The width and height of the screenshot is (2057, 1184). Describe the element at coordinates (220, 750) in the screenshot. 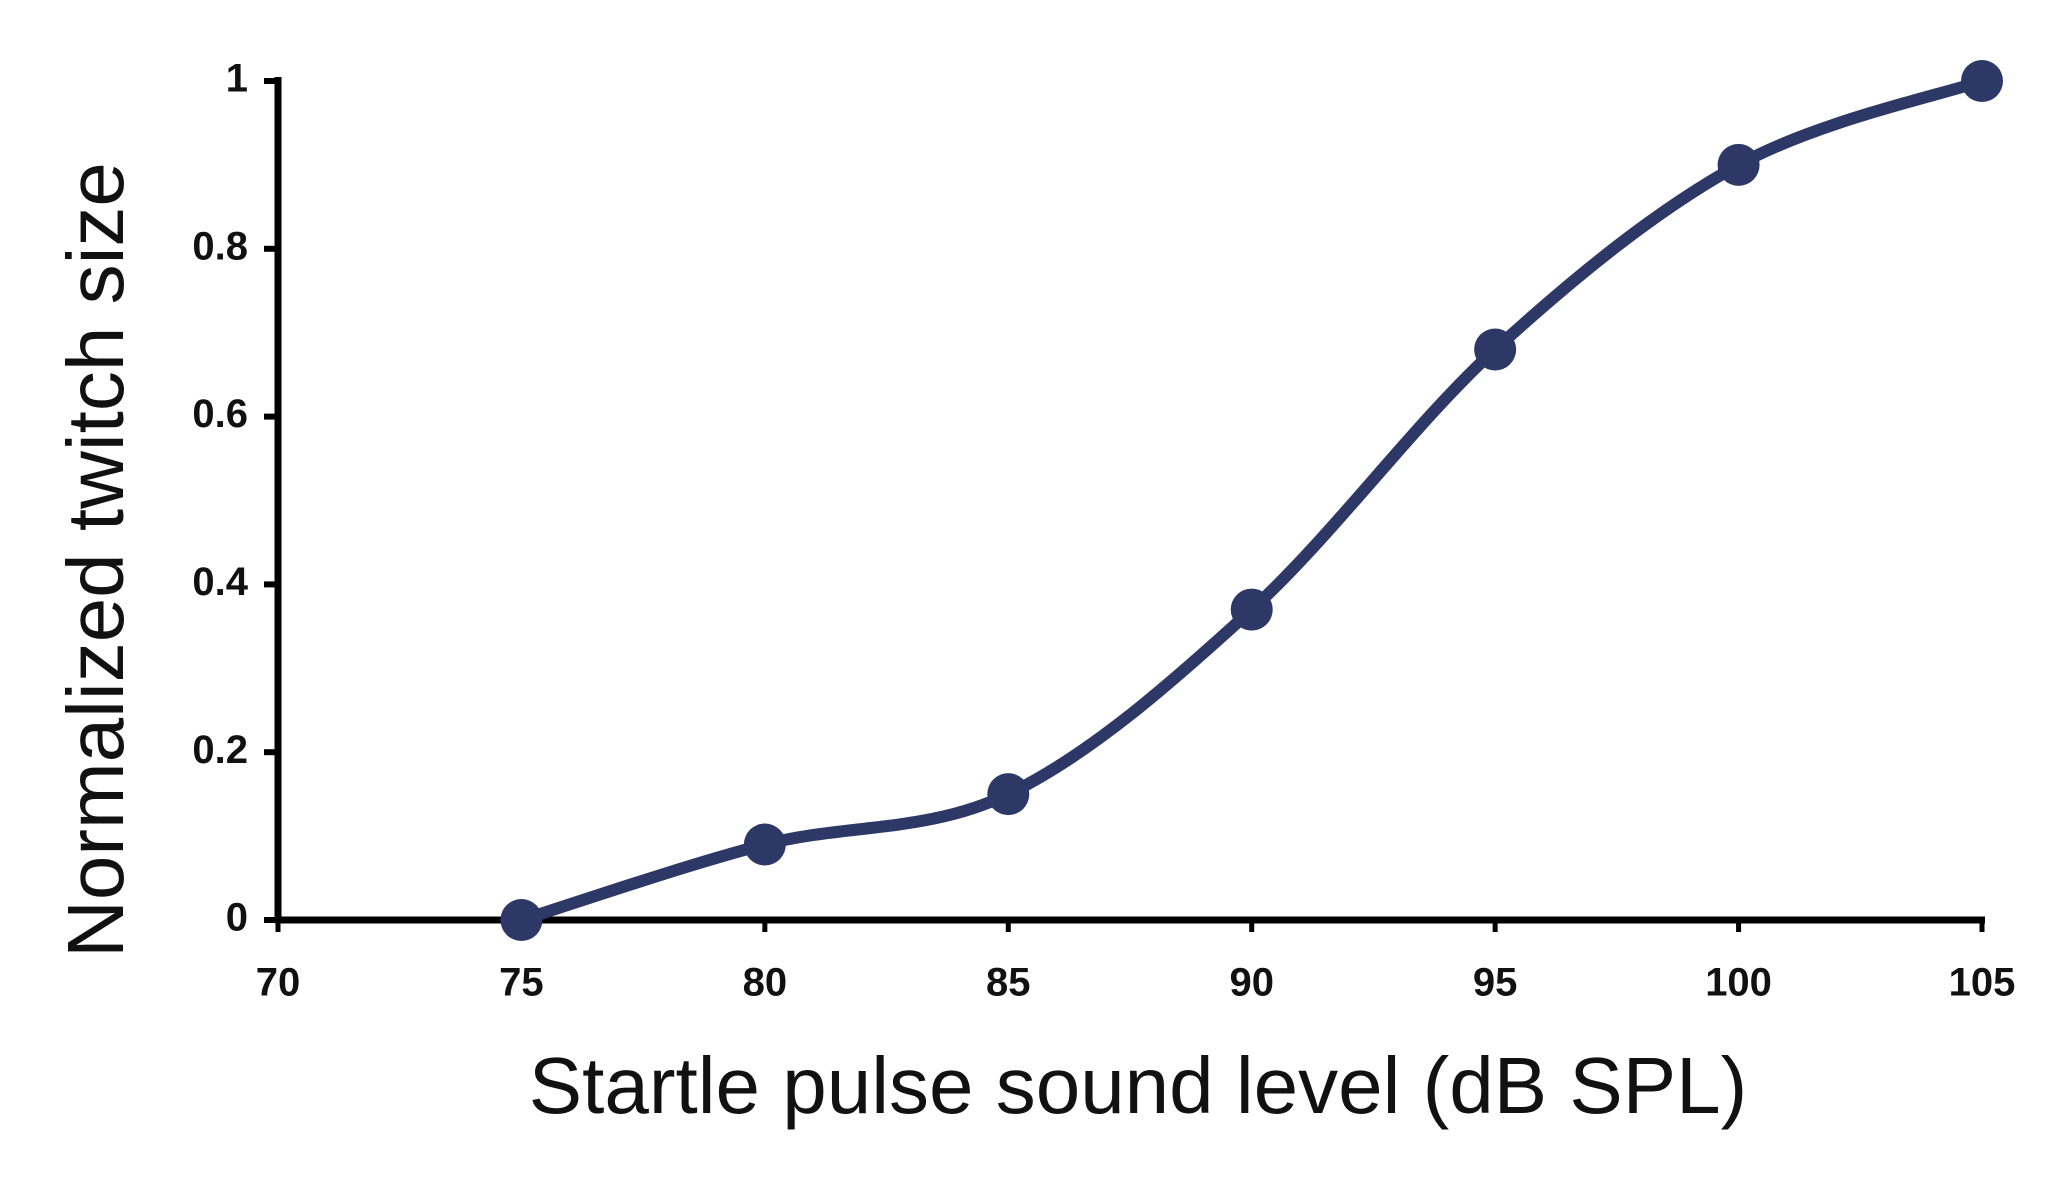

I see `y-tick-label: 0.2` at that location.